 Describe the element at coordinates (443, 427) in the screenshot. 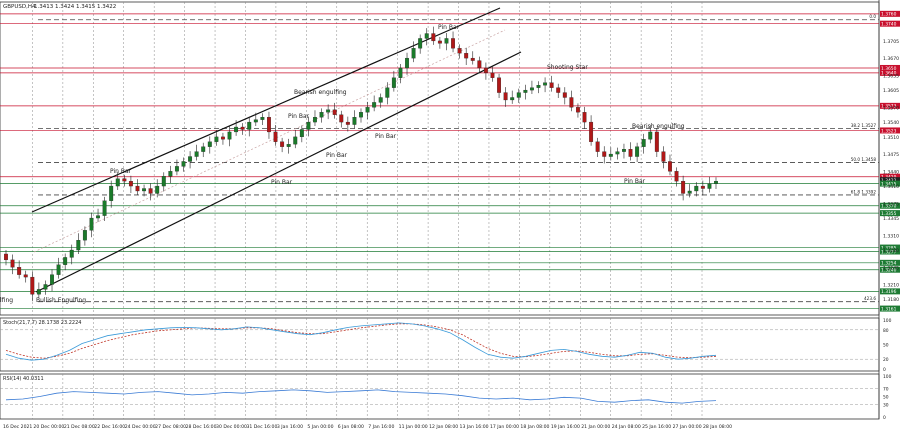

I see `x-tick-label: 12 Jan 08:00` at that location.